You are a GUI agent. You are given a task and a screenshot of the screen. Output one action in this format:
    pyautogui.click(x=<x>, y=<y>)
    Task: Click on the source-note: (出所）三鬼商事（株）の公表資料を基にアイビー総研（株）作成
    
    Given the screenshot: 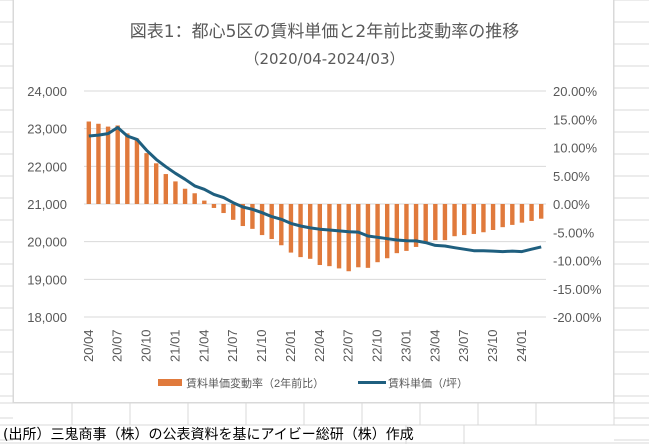 What is the action you would take?
    pyautogui.click(x=208, y=435)
    